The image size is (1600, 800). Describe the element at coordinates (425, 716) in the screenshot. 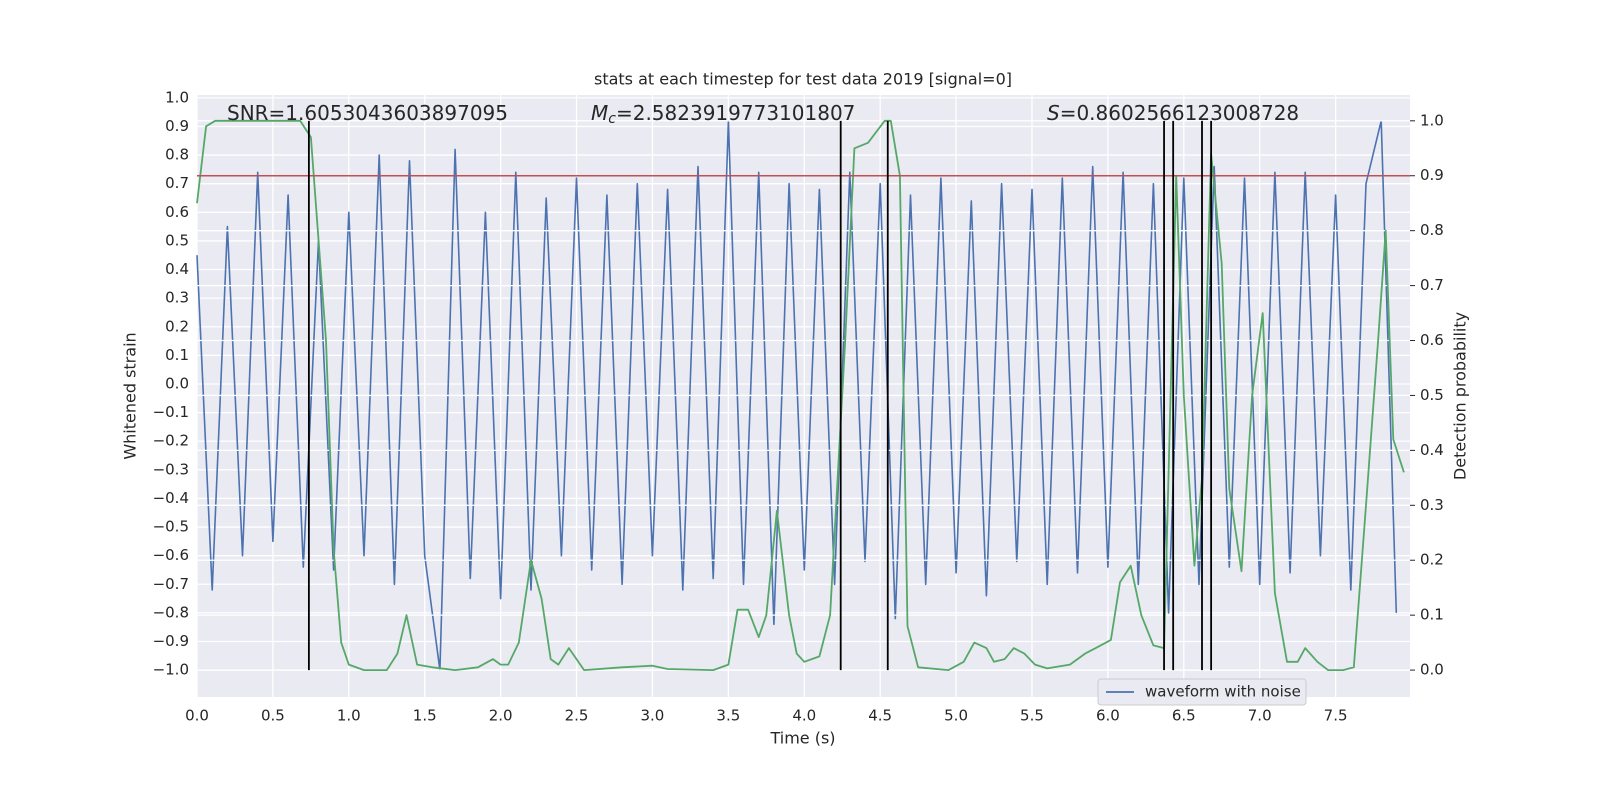

I see `x-tick-label: 1.5` at that location.